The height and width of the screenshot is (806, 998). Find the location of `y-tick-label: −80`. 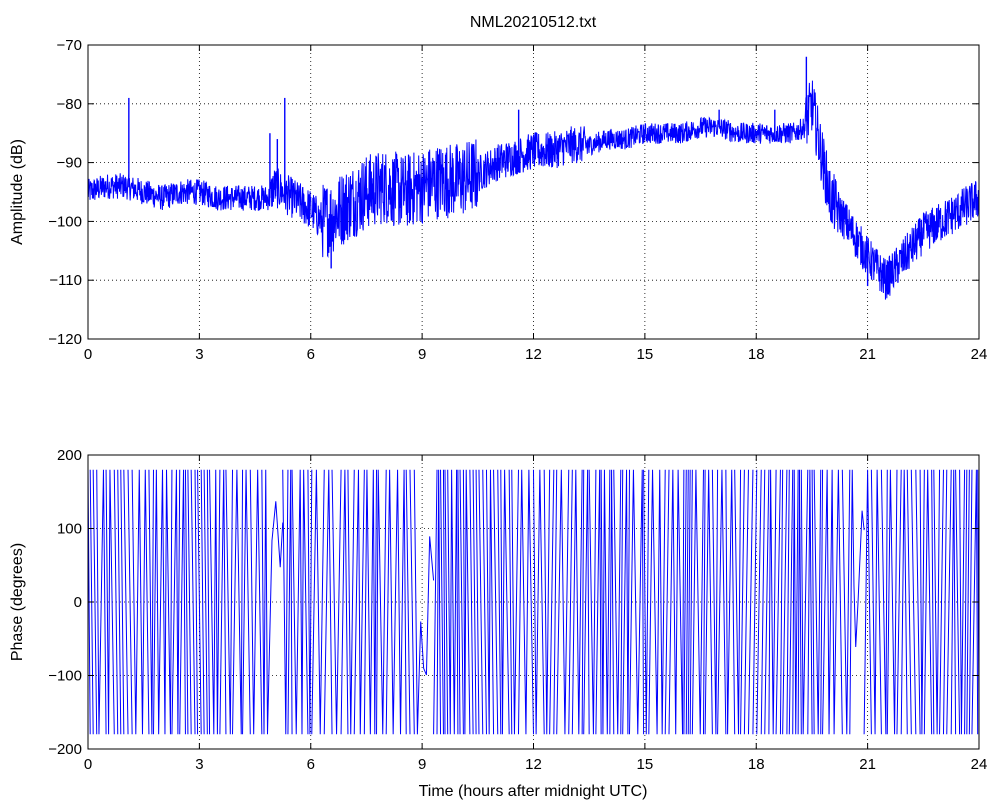

y-tick-label: −80 is located at coordinates (69, 104).